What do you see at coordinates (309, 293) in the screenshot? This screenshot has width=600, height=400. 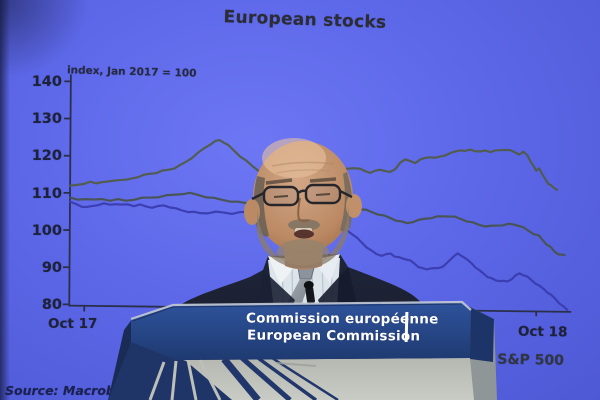 I see `microphone-icon` at bounding box center [309, 293].